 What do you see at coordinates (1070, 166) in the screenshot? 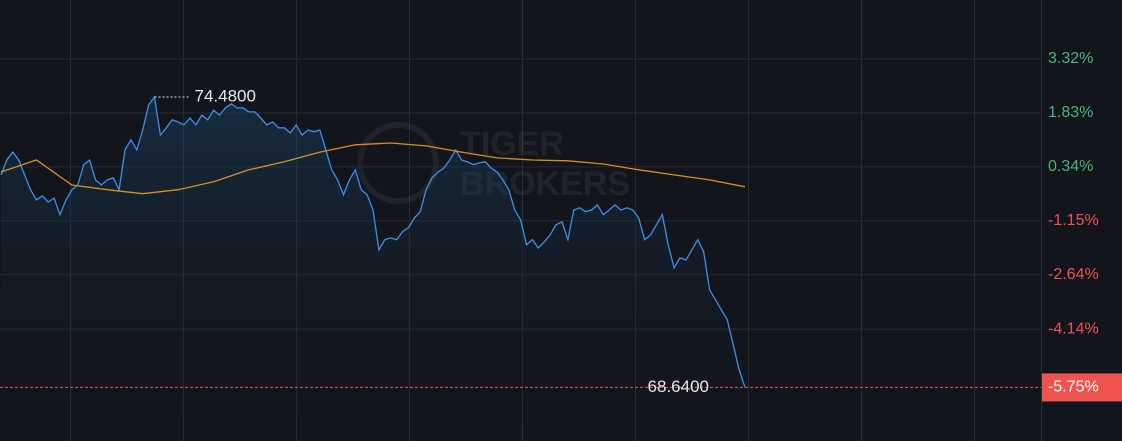
I see `y-tick-label: 0.34%` at bounding box center [1070, 166].